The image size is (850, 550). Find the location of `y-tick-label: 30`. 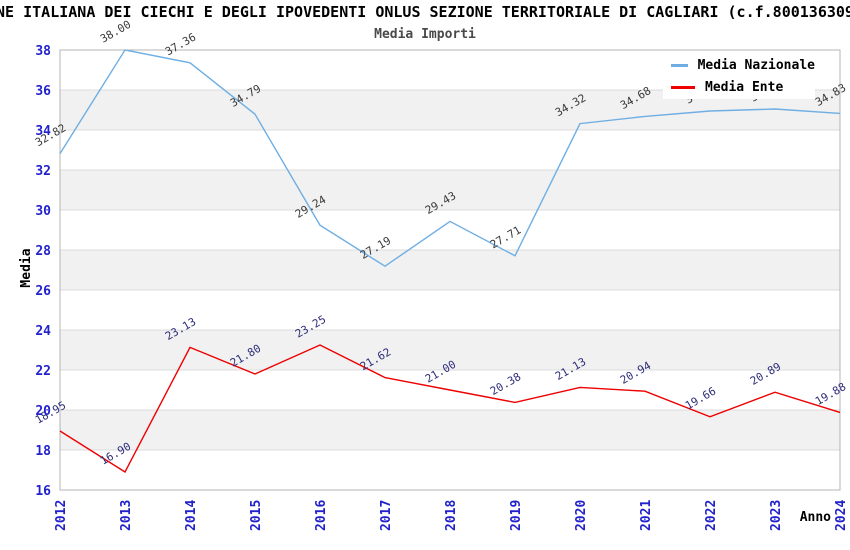

y-tick-label: 30 is located at coordinates (43, 211).